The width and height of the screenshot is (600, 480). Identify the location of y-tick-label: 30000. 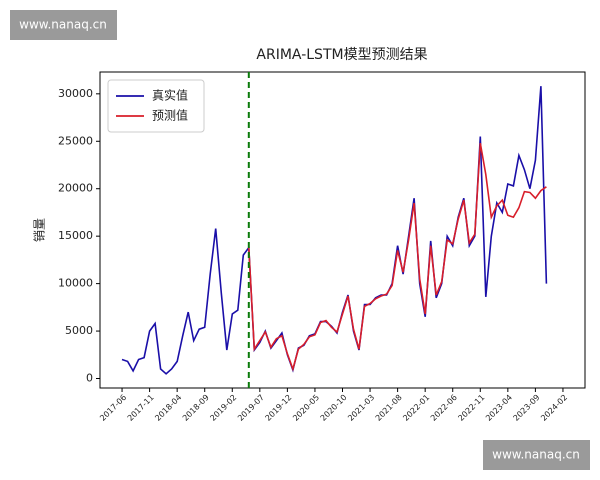
(75, 93).